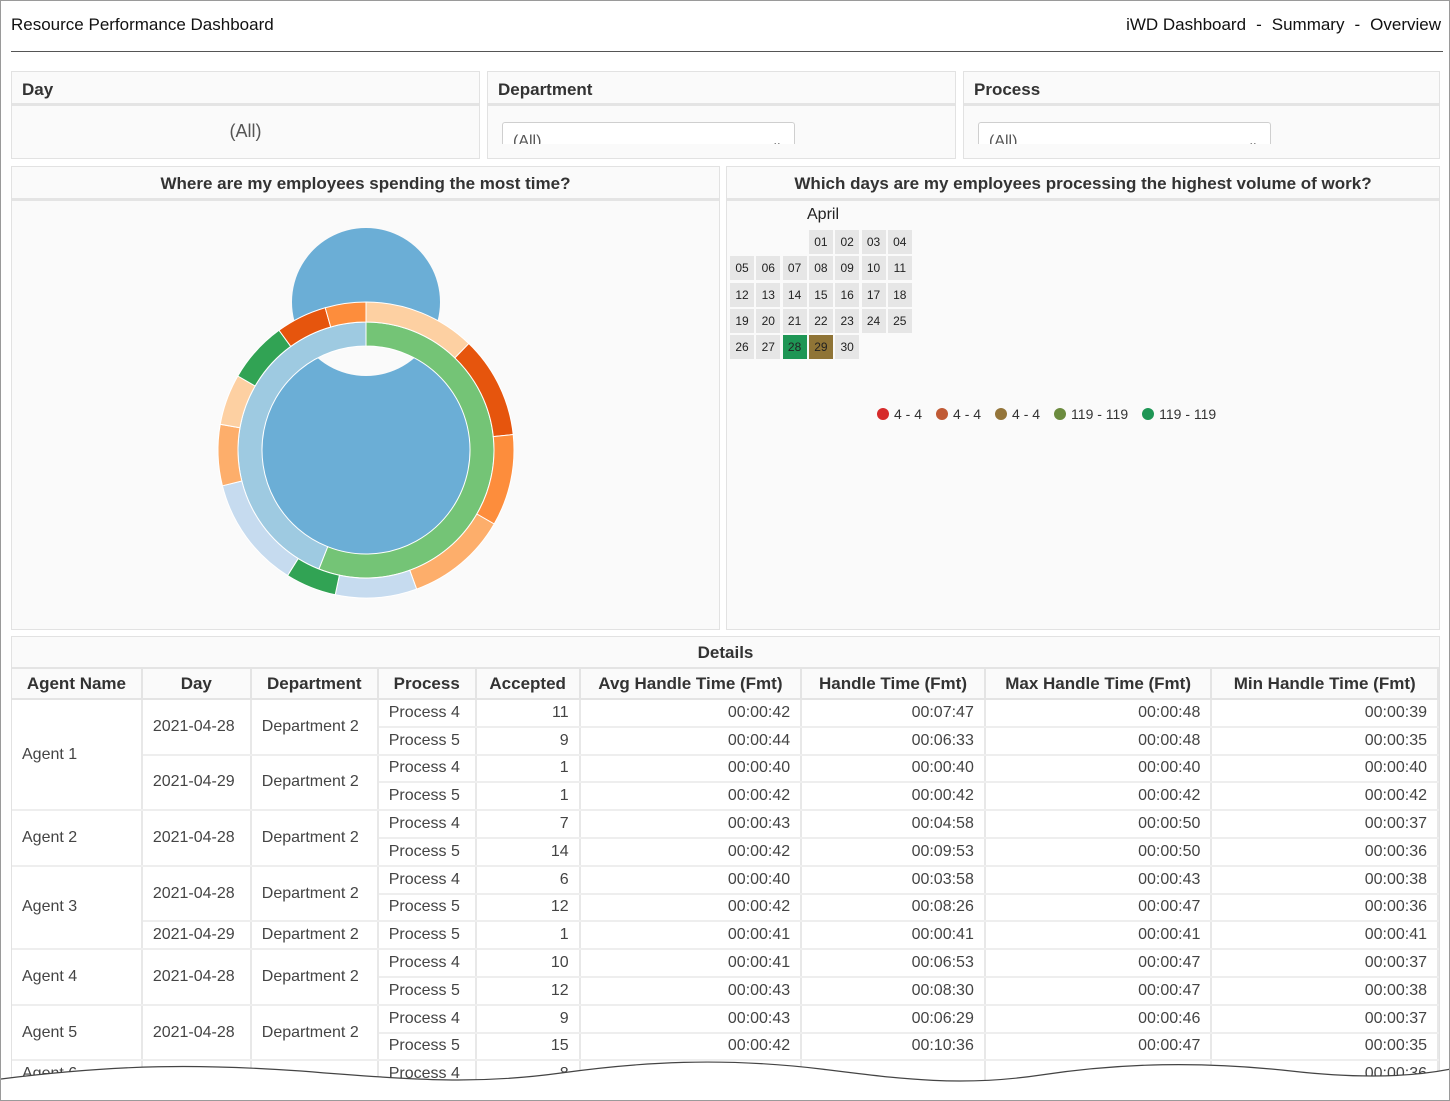  Describe the element at coordinates (847, 268) in the screenshot. I see `calendar-day-09: 09` at that location.